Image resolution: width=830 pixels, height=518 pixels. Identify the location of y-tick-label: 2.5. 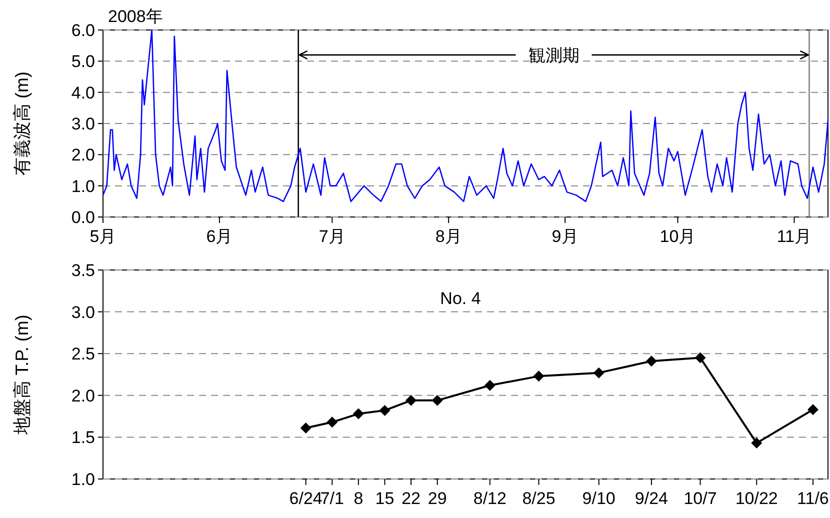
(83, 354).